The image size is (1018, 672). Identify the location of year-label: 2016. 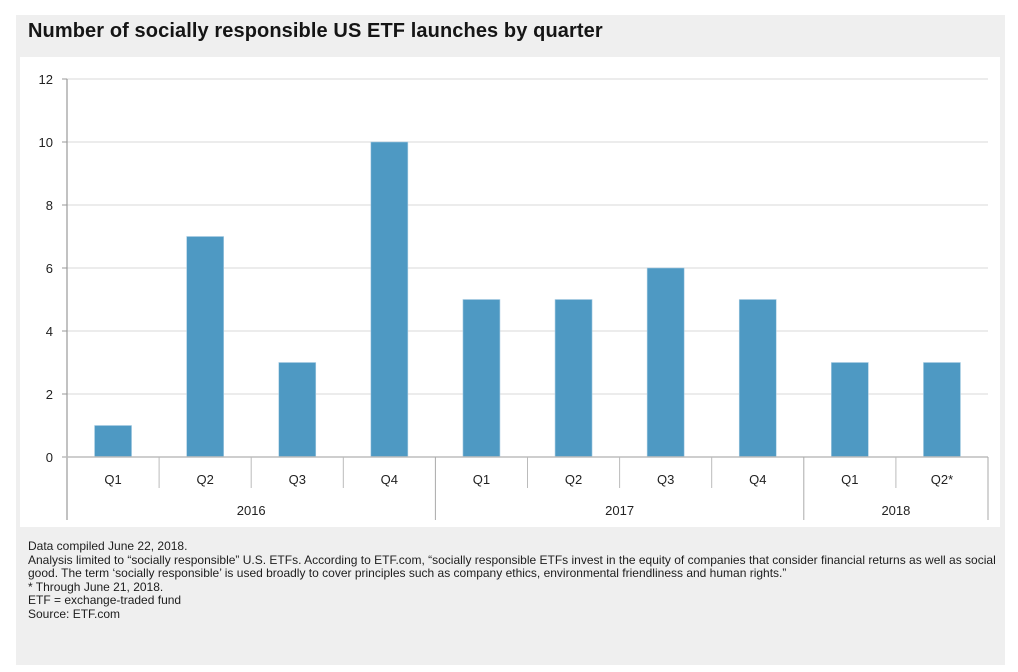
(251, 510).